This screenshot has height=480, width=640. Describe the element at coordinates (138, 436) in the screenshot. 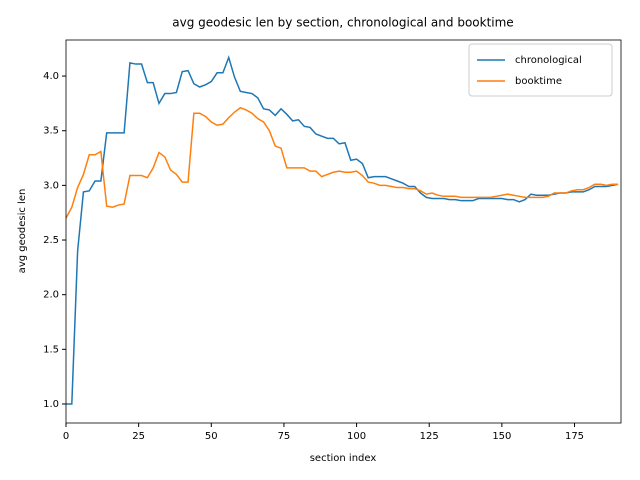

I see `x-tick-label: 25` at that location.